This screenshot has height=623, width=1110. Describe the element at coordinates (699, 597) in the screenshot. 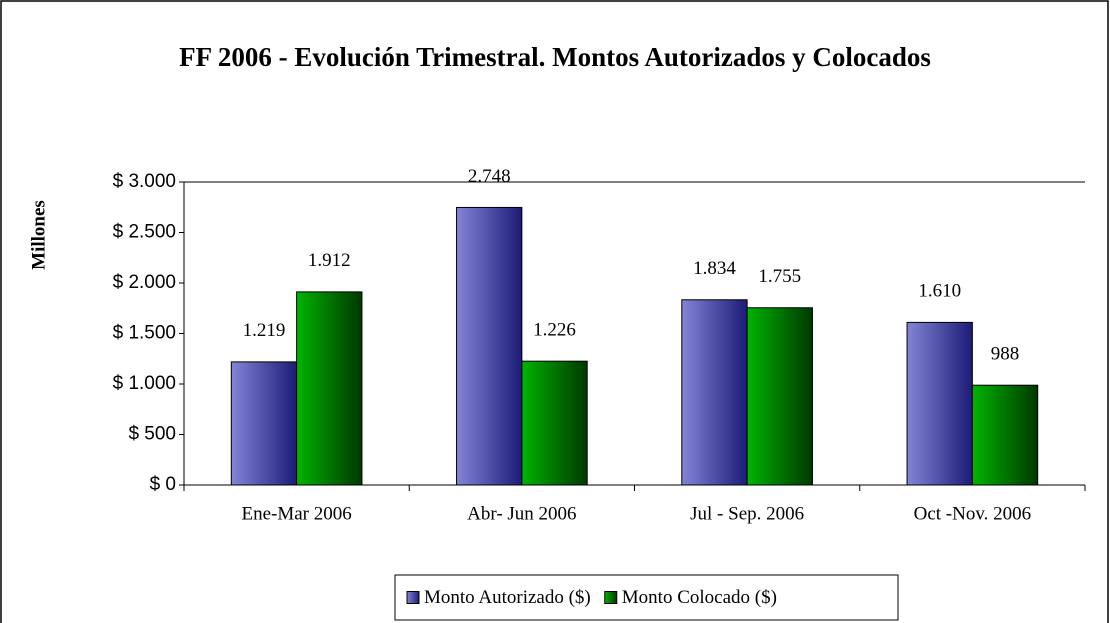

I see `legend-label: Monto Colocado ($)` at that location.